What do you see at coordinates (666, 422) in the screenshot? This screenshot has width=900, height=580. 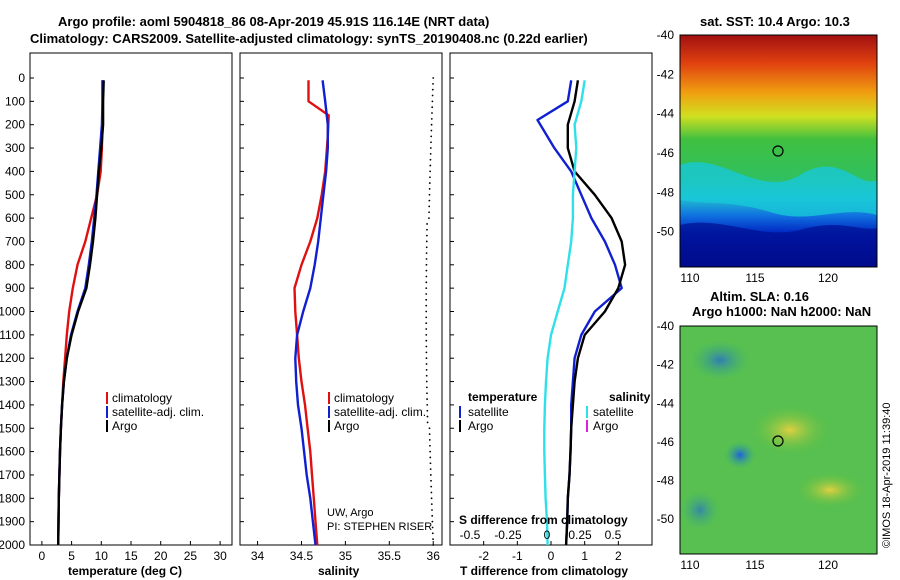 I see `sla-map-y-axis: -40 -42 -44 -46 -48 -50` at bounding box center [666, 422].